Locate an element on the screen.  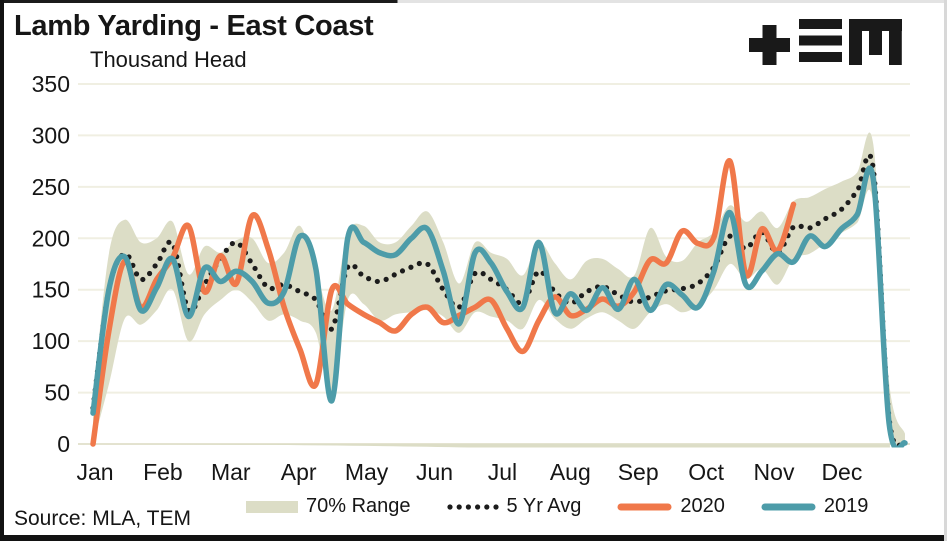
svg-text: Feb is located at coordinates (163, 472).